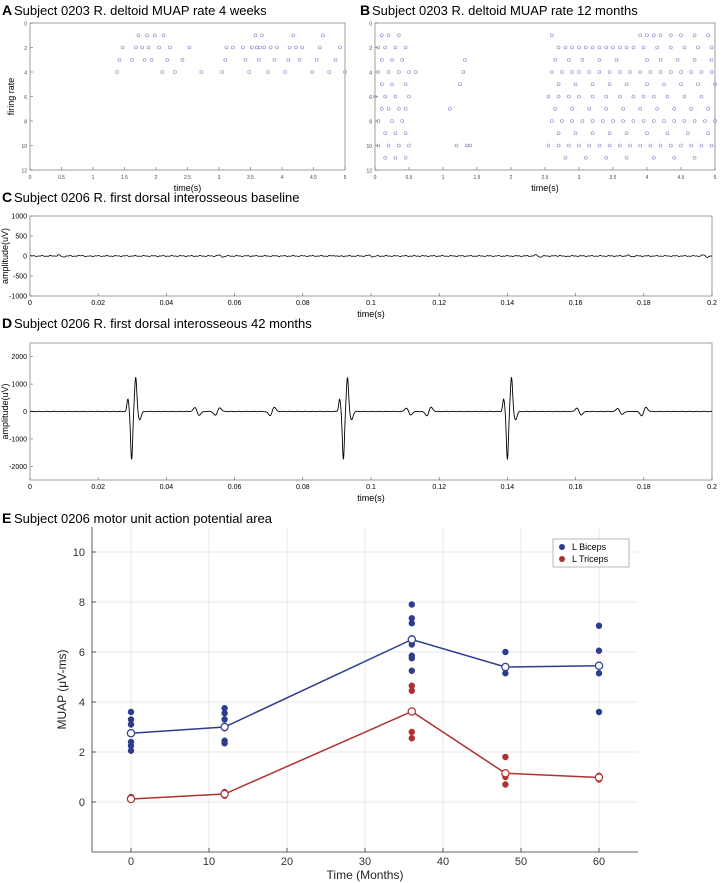 The image size is (726, 883). Describe the element at coordinates (7, 323) in the screenshot. I see `panel-label-d: D` at that location.